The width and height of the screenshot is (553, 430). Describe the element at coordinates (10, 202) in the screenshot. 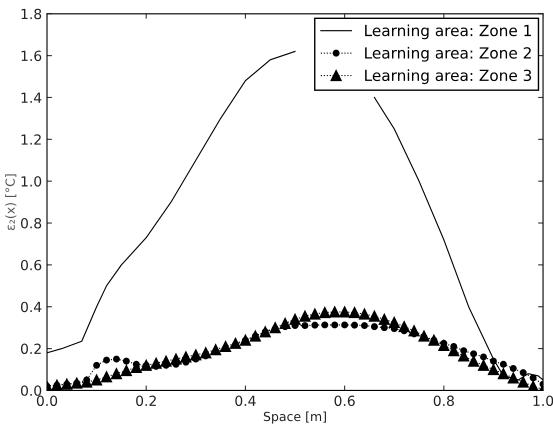

I see `y-axis-title: ε₂(x) [°C]` at that location.